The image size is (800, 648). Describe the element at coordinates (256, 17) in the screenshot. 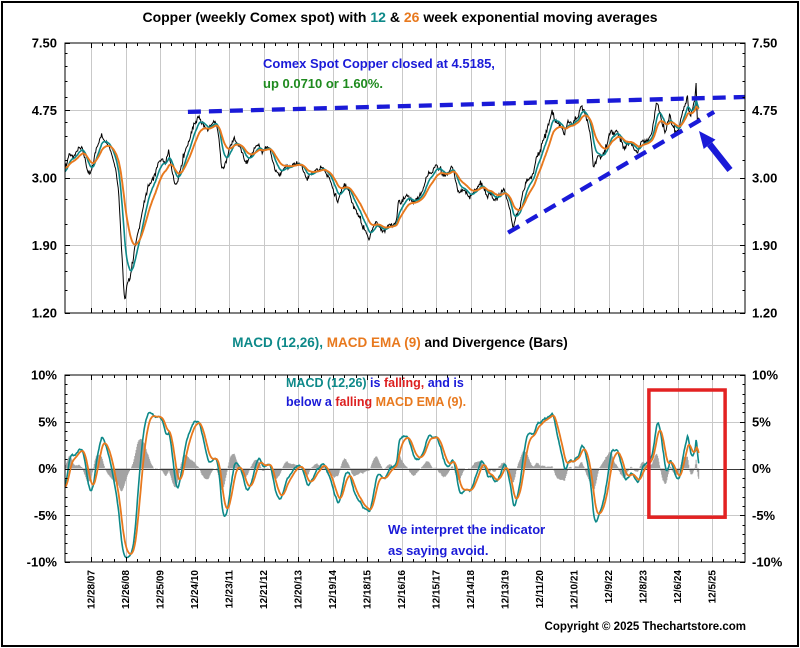

I see `text-segment: Copper (weekly Comex spot) with` at that location.